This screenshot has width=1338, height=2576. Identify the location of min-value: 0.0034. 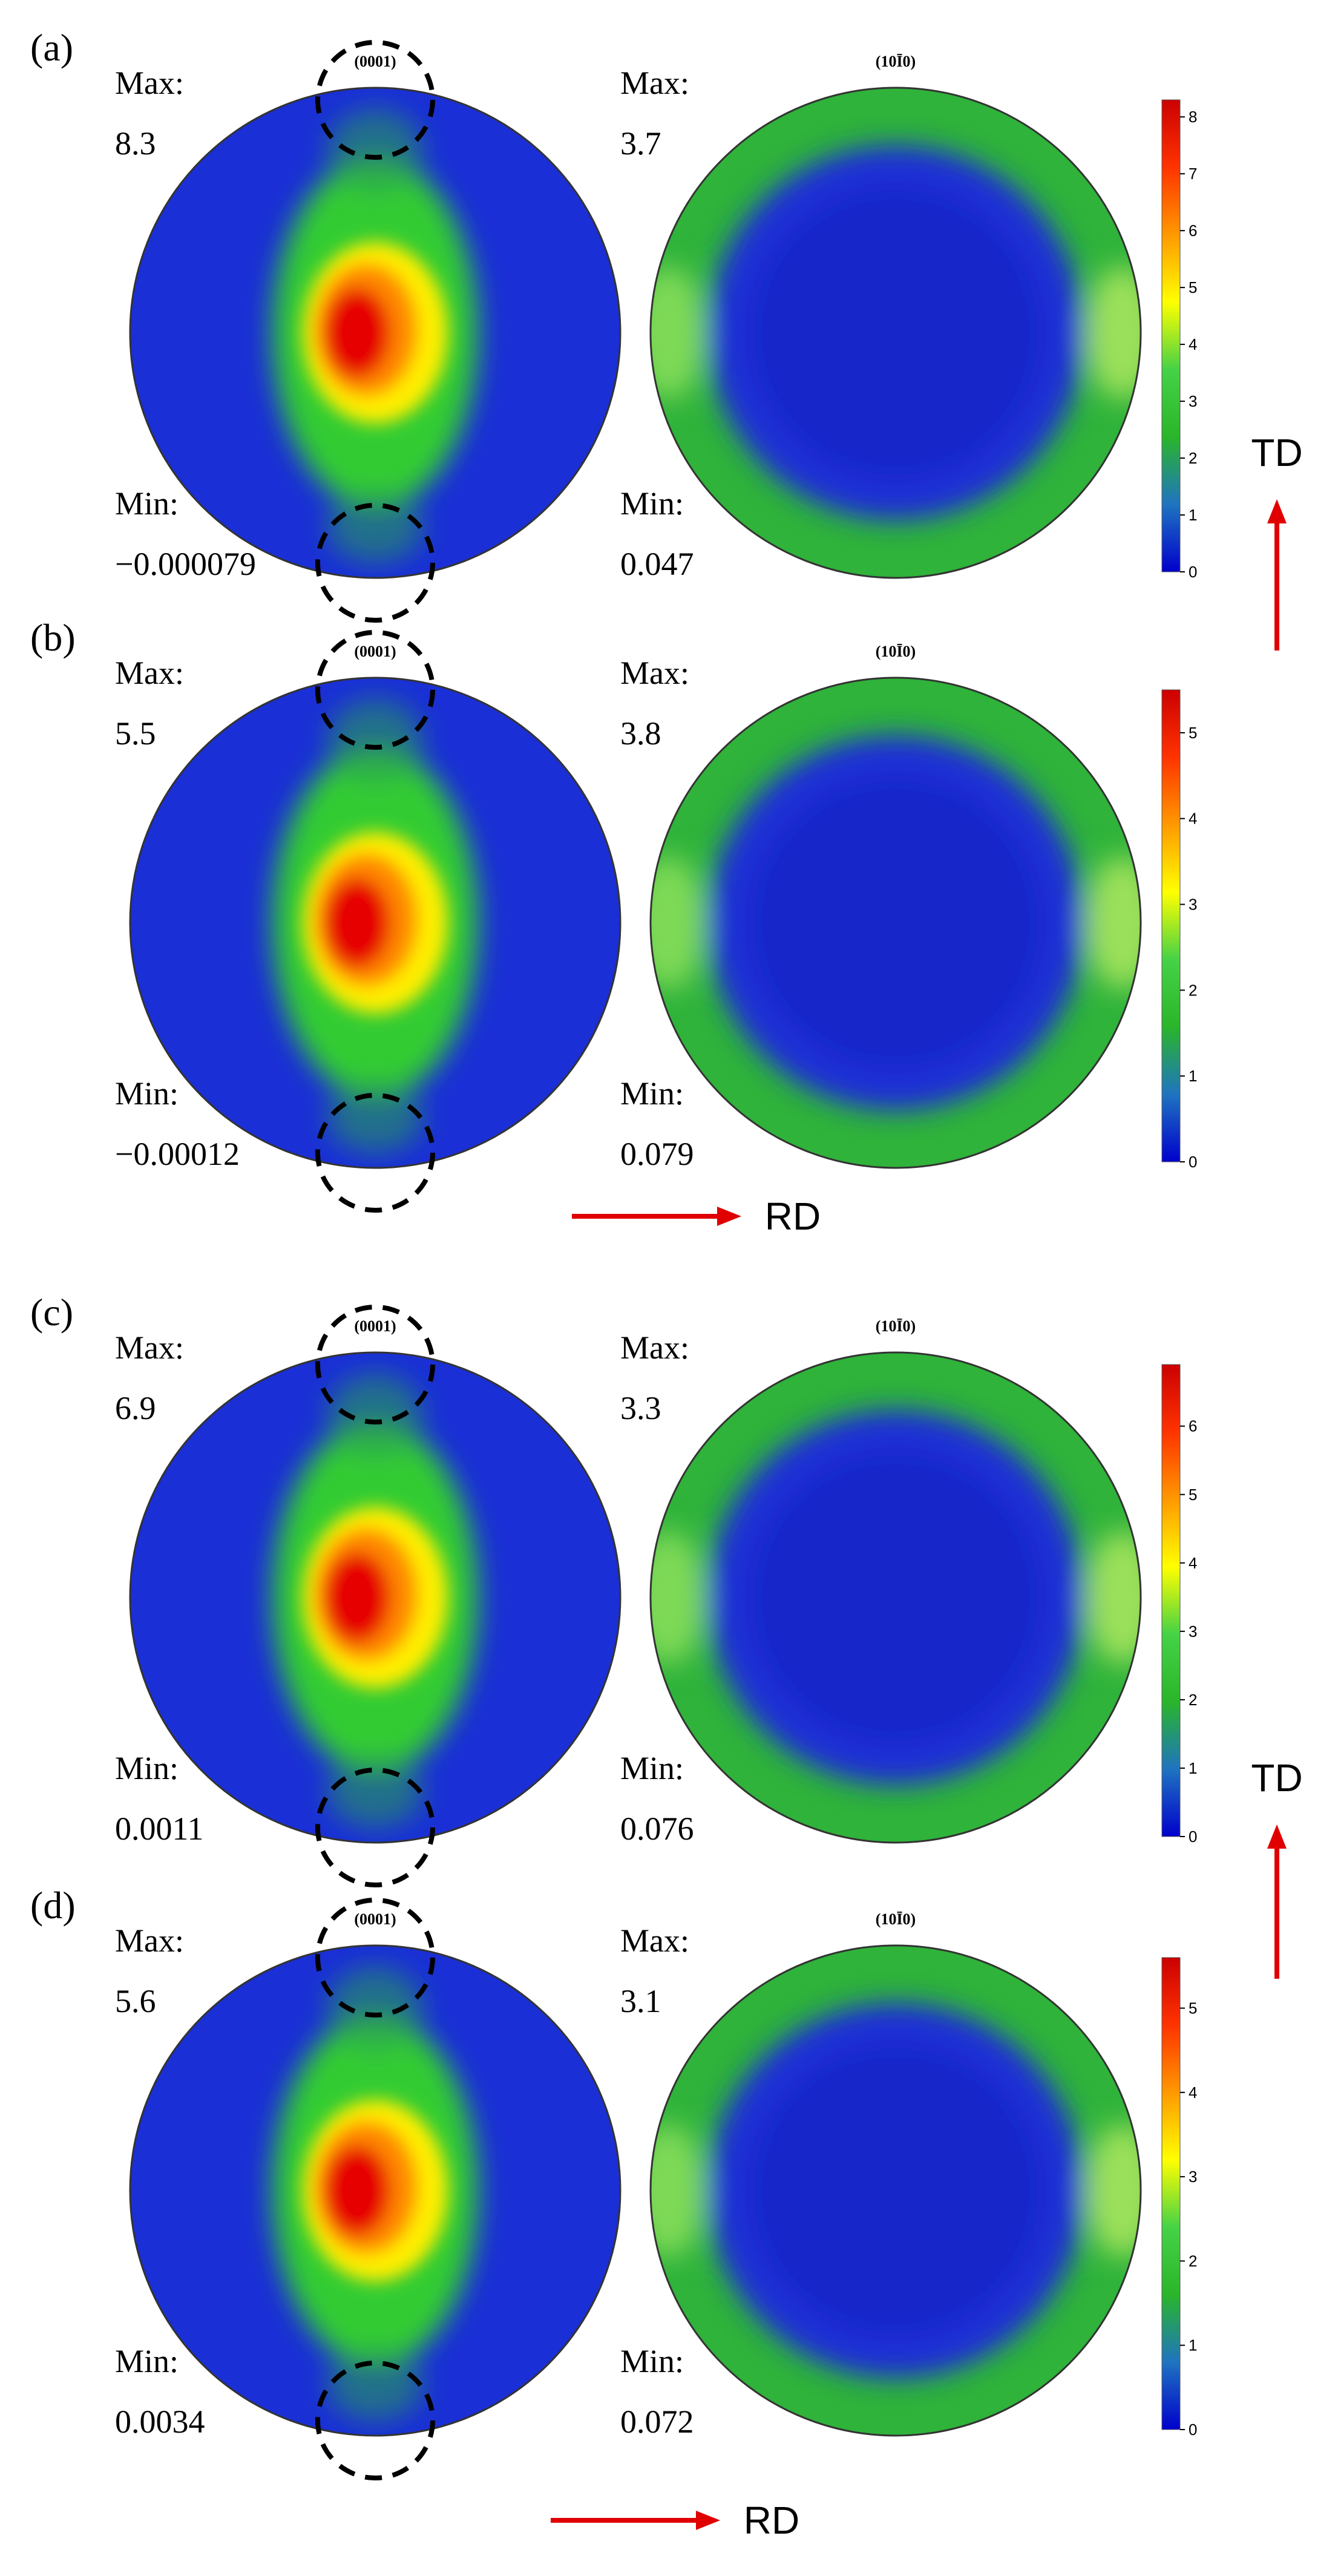
(160, 2422).